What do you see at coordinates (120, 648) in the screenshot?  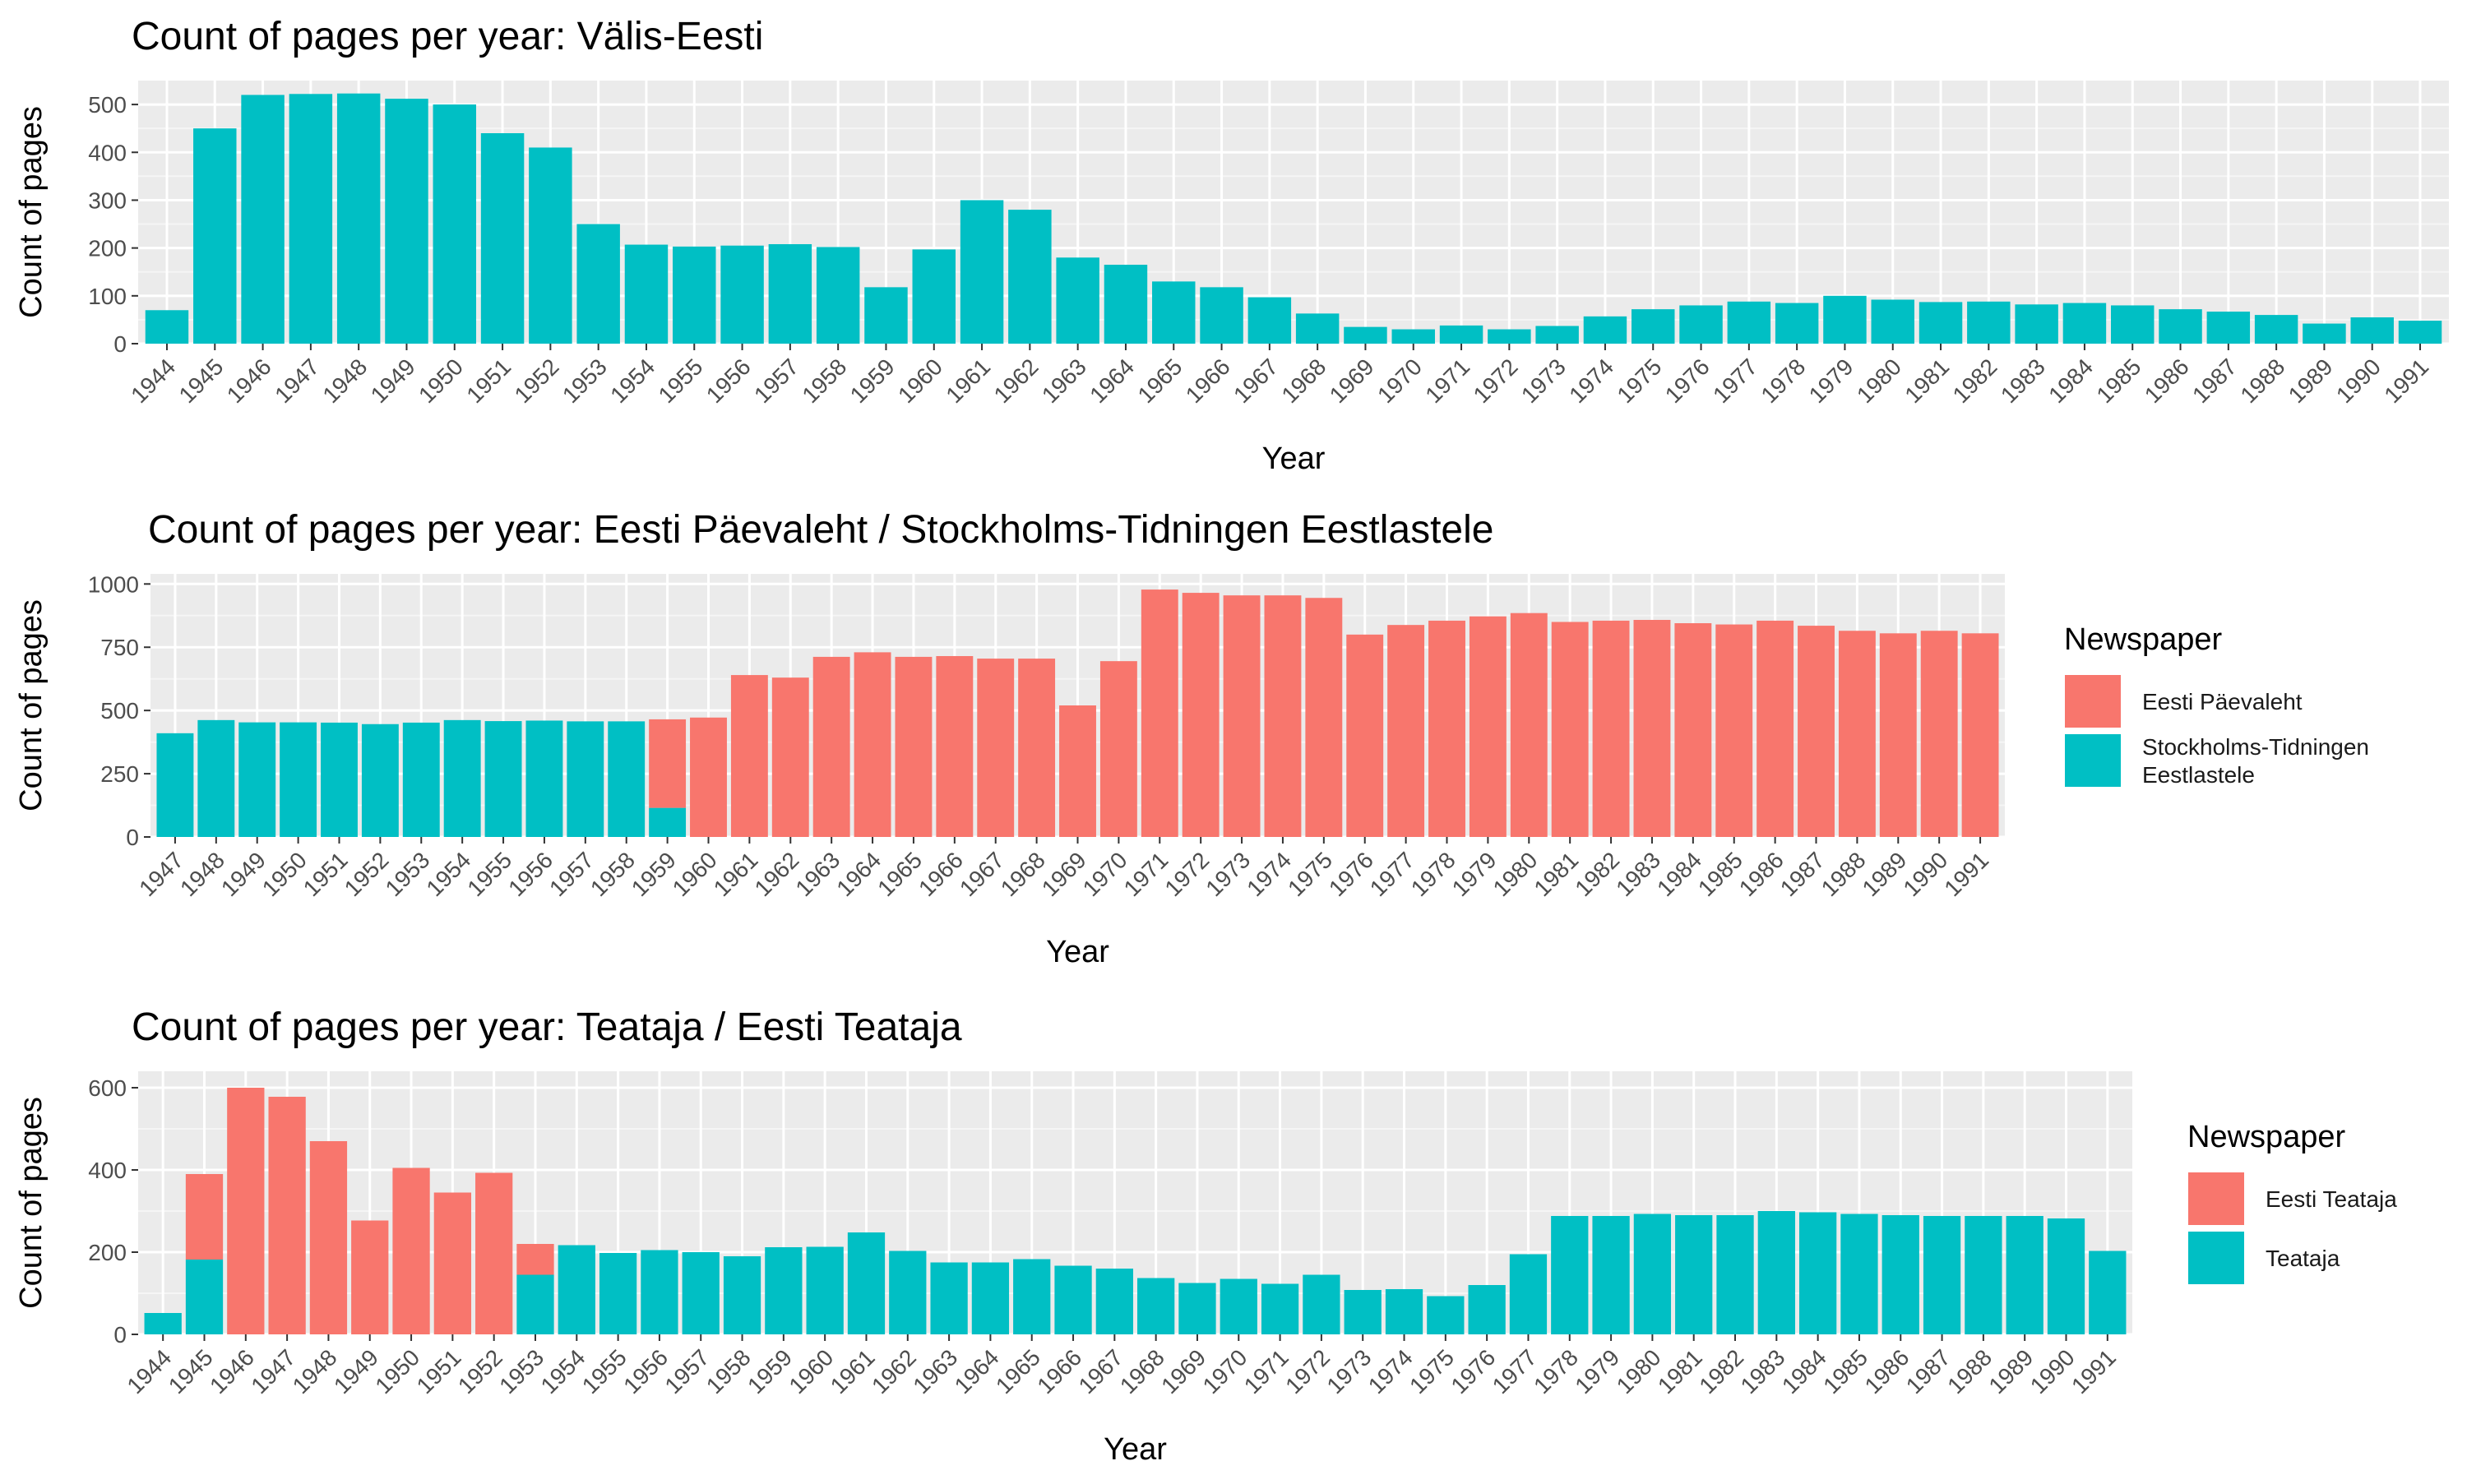 I see `y-tick-label: 750` at bounding box center [120, 648].